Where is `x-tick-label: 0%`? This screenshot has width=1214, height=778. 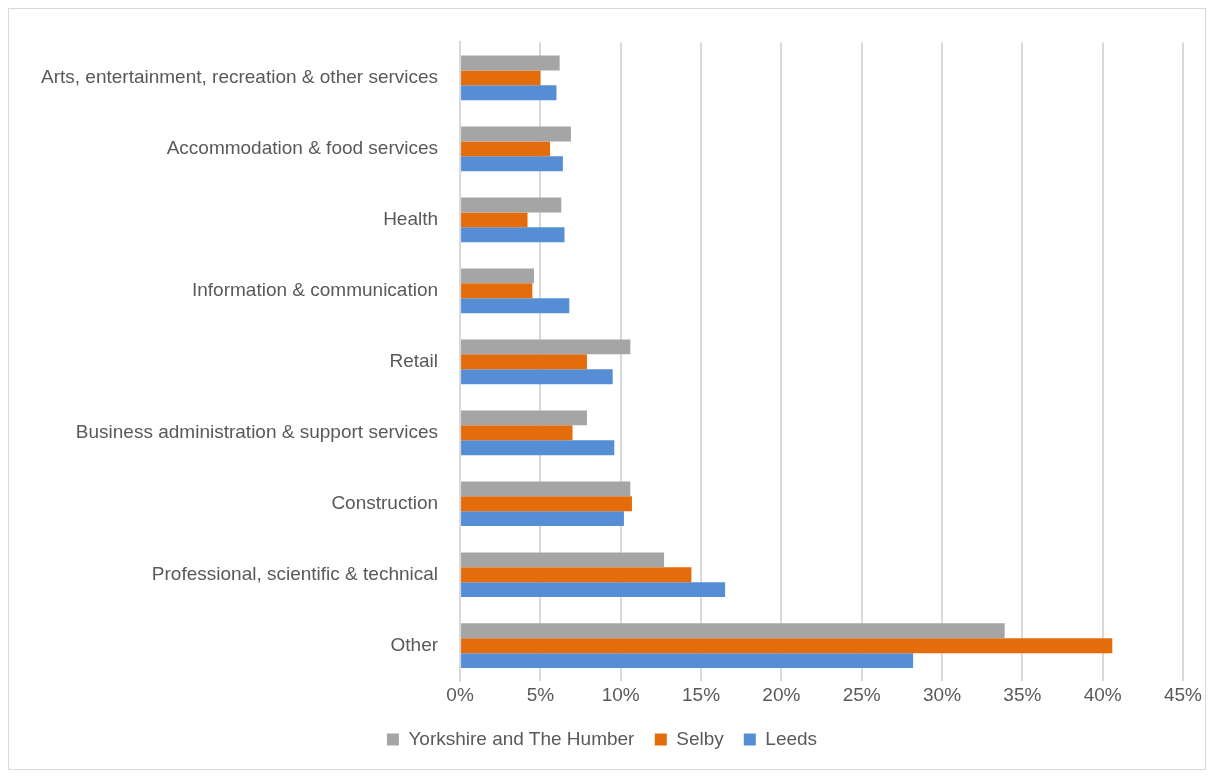
x-tick-label: 0% is located at coordinates (460, 694).